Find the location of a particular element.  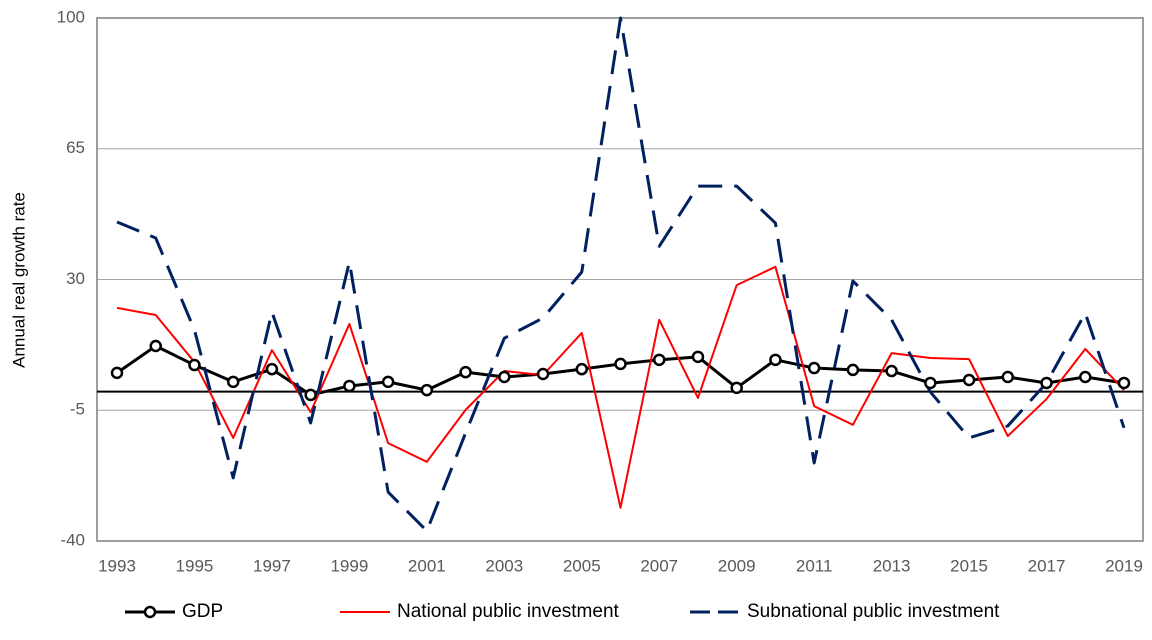

y-tick-label: 65 is located at coordinates (75, 147).